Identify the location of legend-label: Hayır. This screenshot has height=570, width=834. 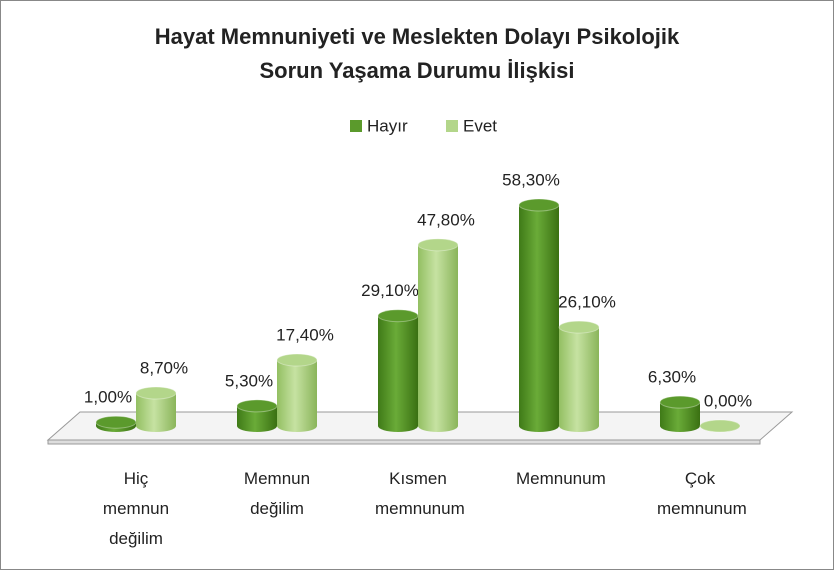
(387, 125).